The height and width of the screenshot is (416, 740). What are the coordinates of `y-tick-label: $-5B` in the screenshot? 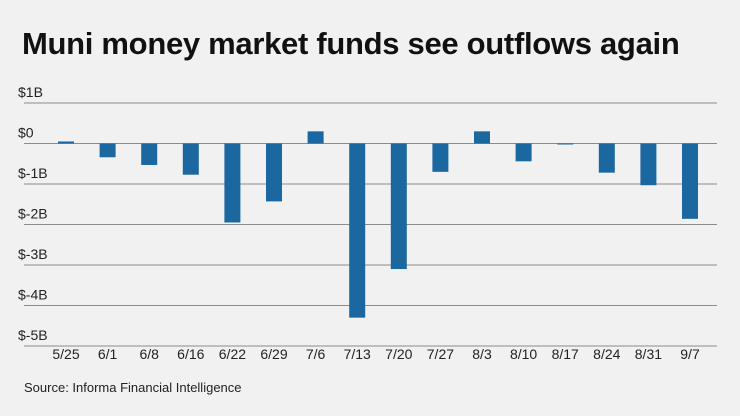 It's located at (33, 335).